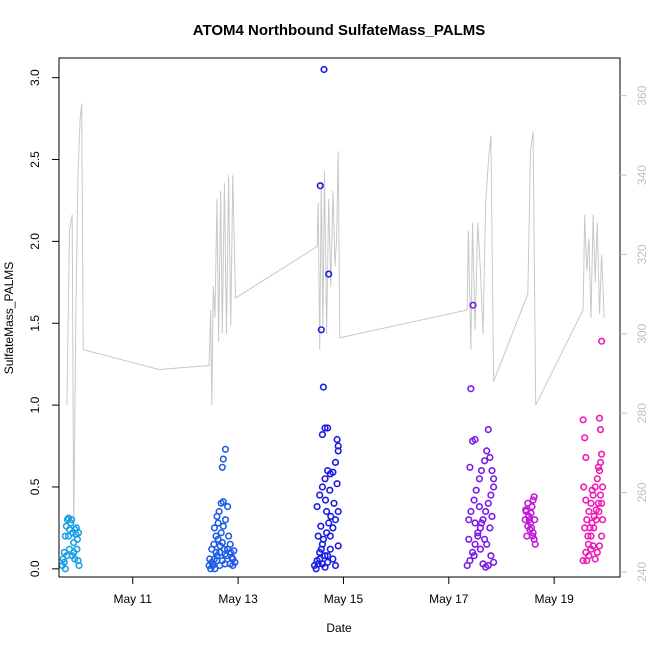  I want to click on chart-title: ATOM4 Northbound SulfateMass_PALMS, so click(339, 30).